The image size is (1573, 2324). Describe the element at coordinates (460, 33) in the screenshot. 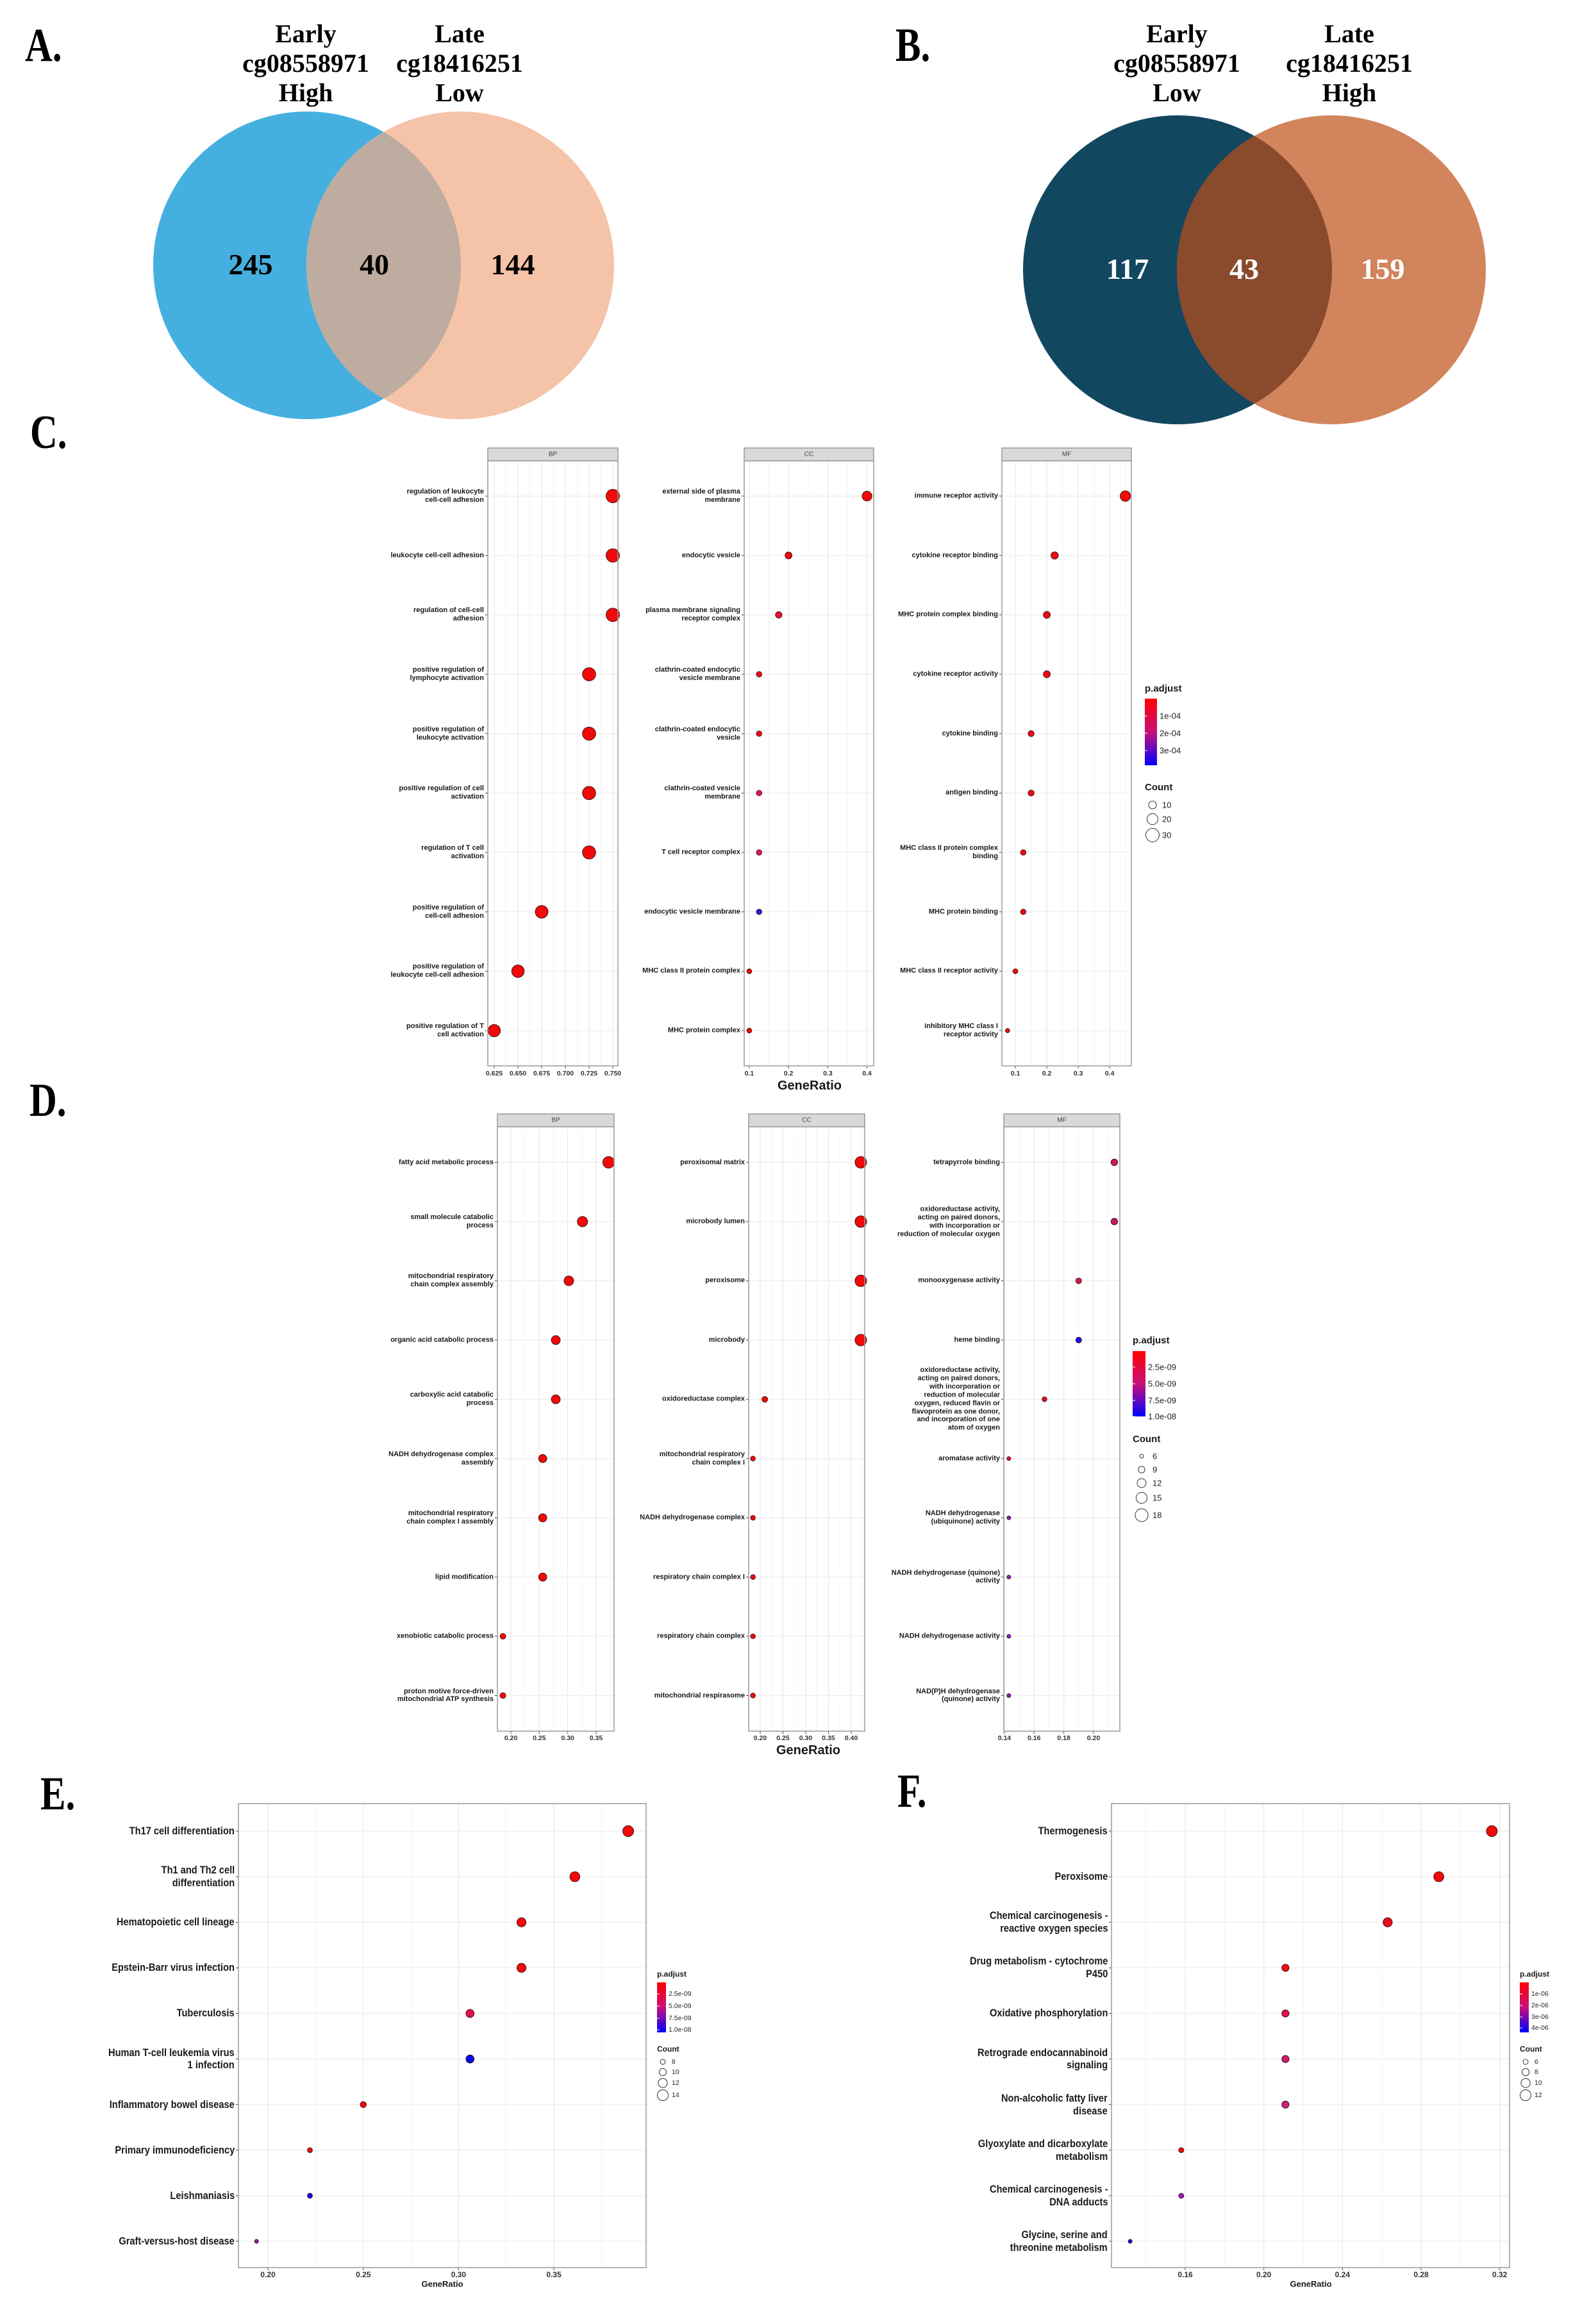

I see `title-line: Late` at that location.